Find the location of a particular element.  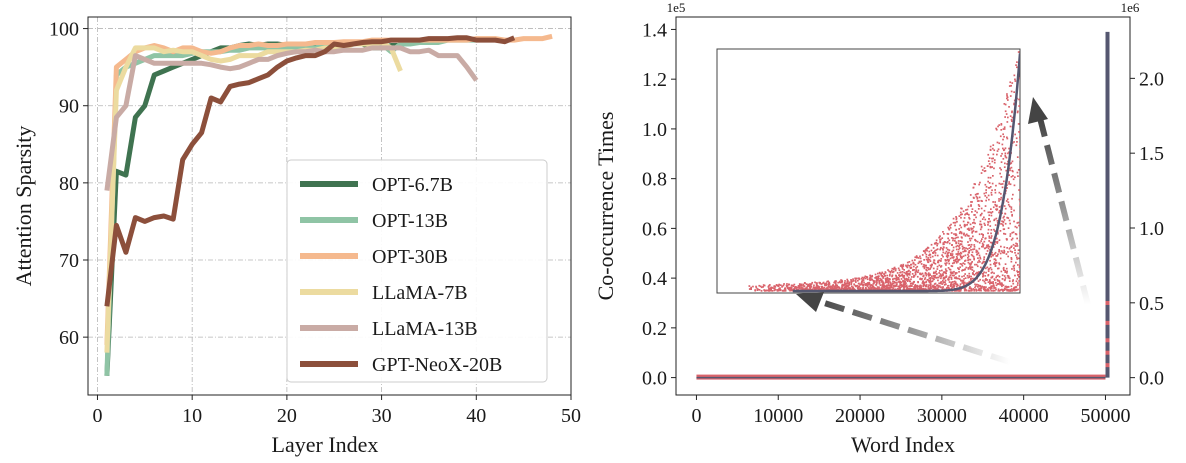

legend-label: OPT-6.7B is located at coordinates (412, 185).